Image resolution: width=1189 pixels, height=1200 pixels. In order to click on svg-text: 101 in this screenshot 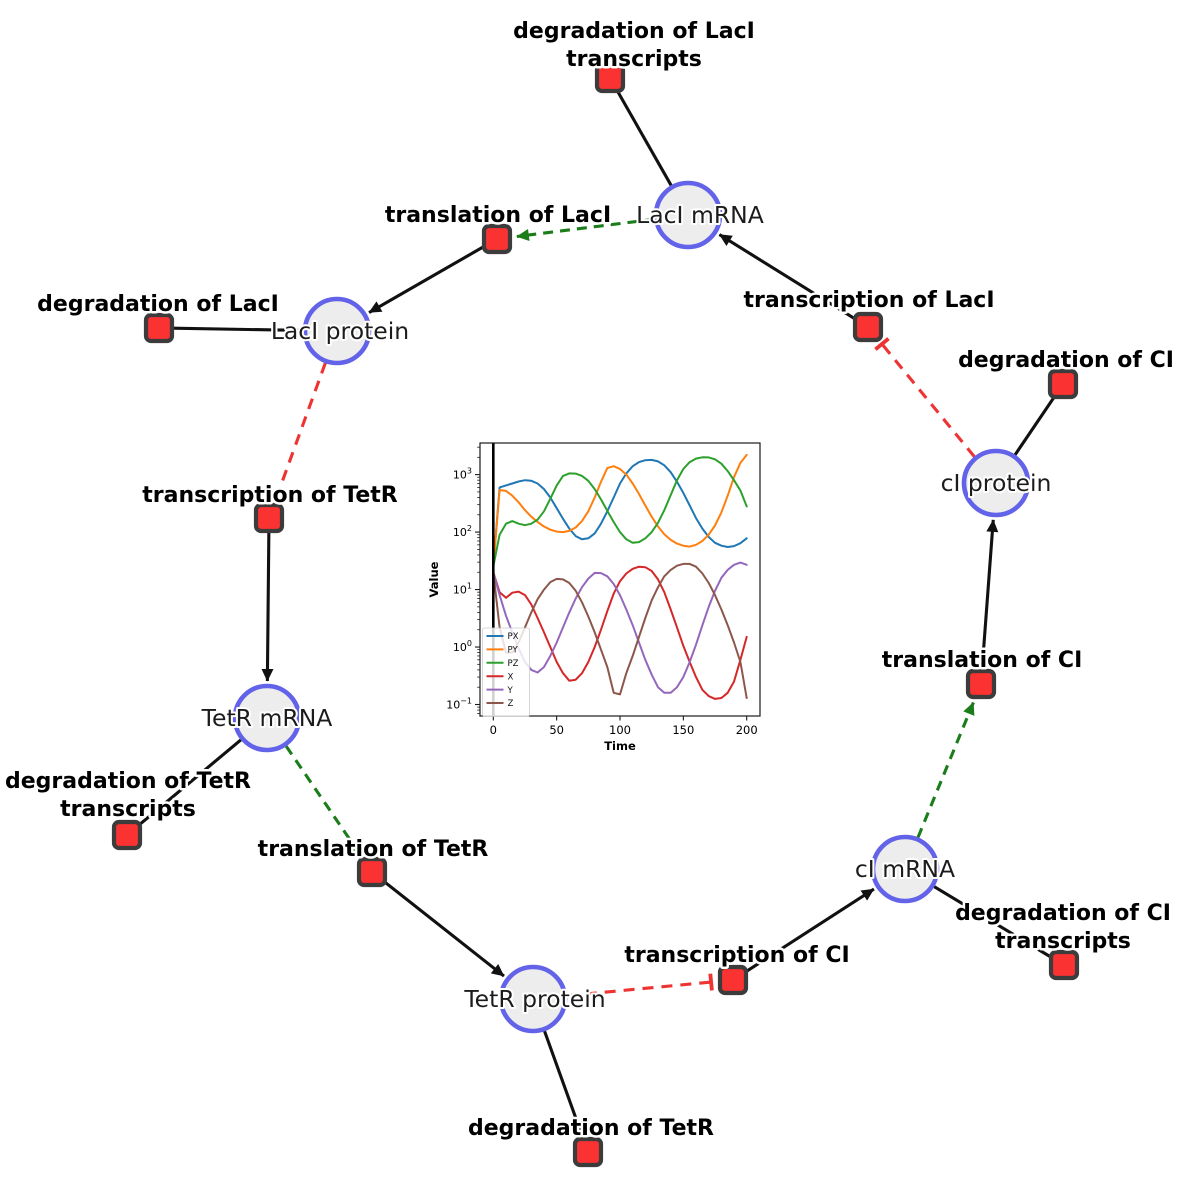, I will do `click(462, 589)`.